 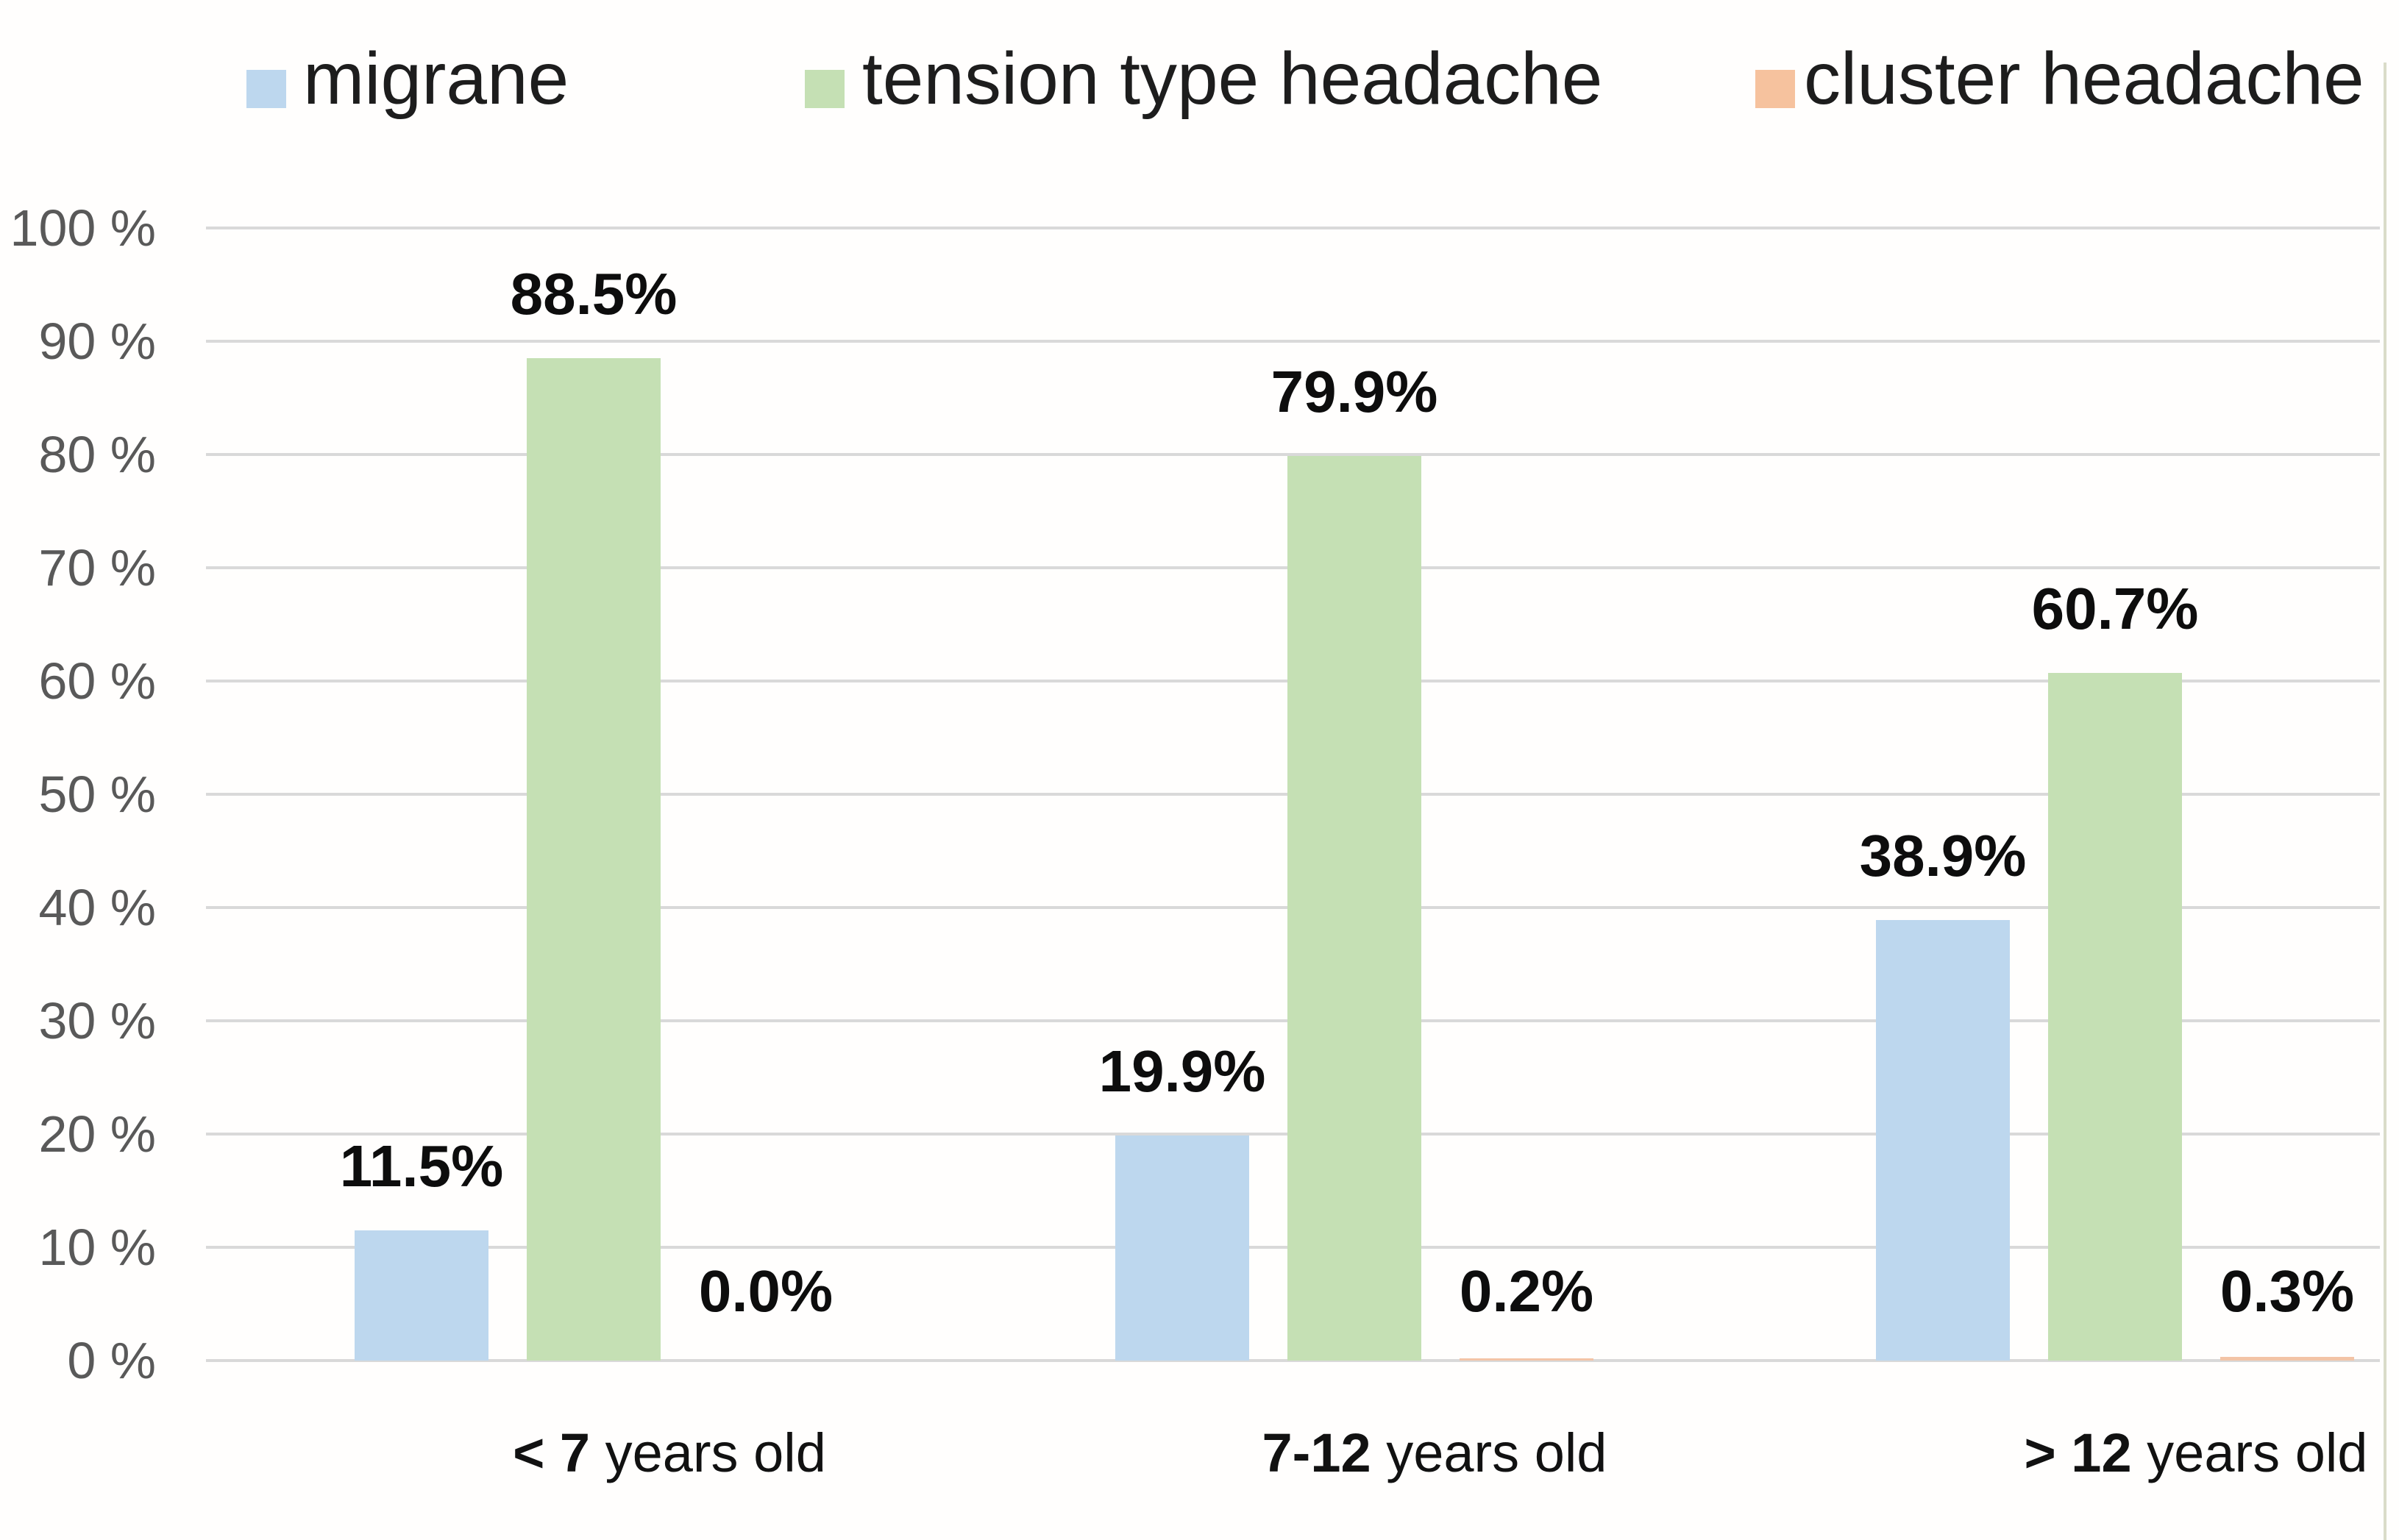 What do you see at coordinates (97, 1247) in the screenshot?
I see `y-axis-tick-label: 10 %` at bounding box center [97, 1247].